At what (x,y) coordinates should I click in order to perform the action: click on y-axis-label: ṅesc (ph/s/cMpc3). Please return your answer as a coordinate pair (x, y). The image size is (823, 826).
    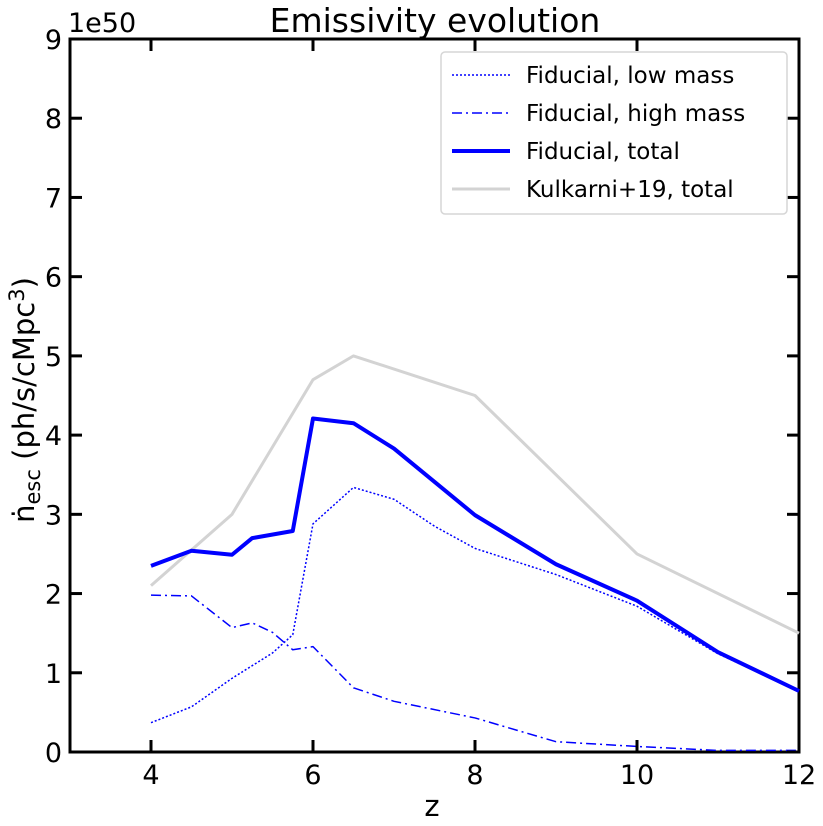
    Looking at the image, I should click on (25, 400).